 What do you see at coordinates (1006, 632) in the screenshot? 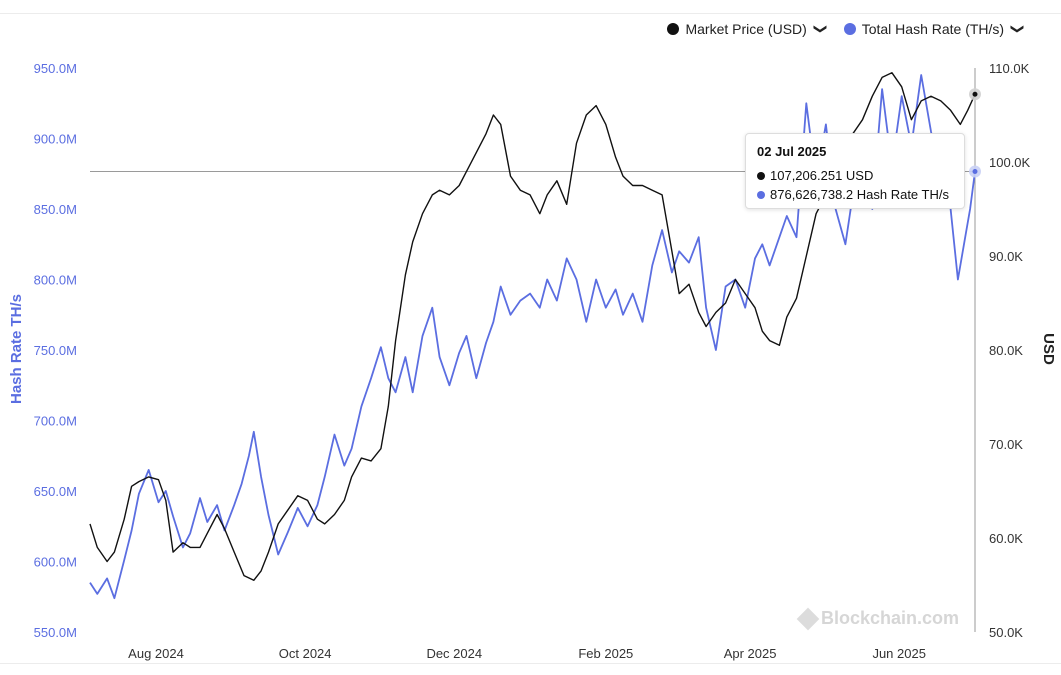
I see `right-axis-tick-label: 50.0K` at bounding box center [1006, 632].